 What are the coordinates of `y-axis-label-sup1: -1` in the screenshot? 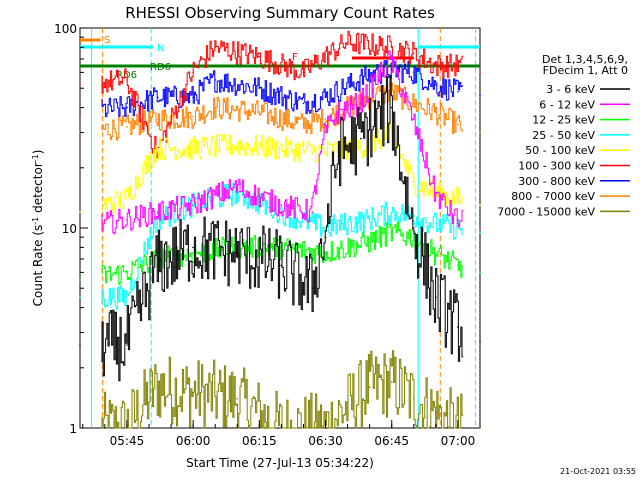 It's located at (35, 221).